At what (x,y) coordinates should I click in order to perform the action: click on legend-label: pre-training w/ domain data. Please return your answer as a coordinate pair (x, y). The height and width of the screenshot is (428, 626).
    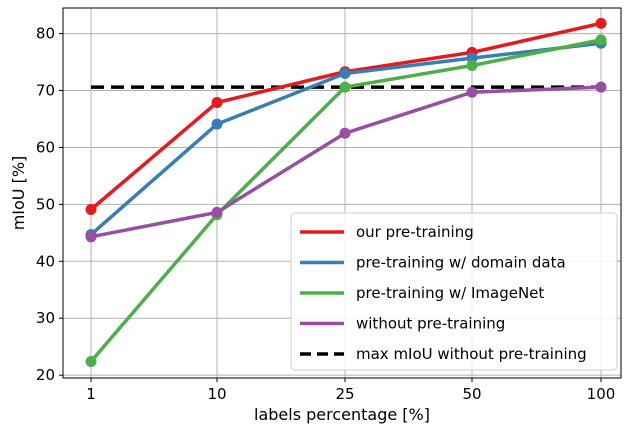
    Looking at the image, I should click on (461, 263).